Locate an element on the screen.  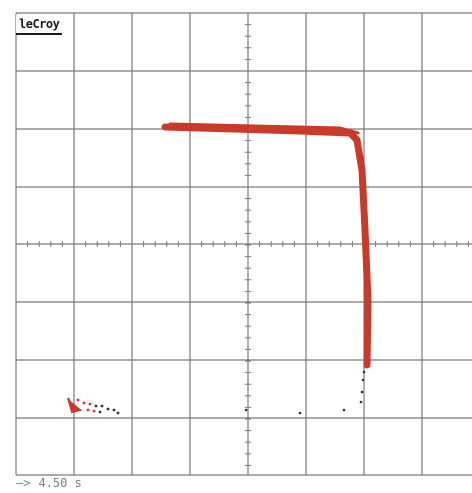
time-readout: —> 4.50 s is located at coordinates (49, 483).